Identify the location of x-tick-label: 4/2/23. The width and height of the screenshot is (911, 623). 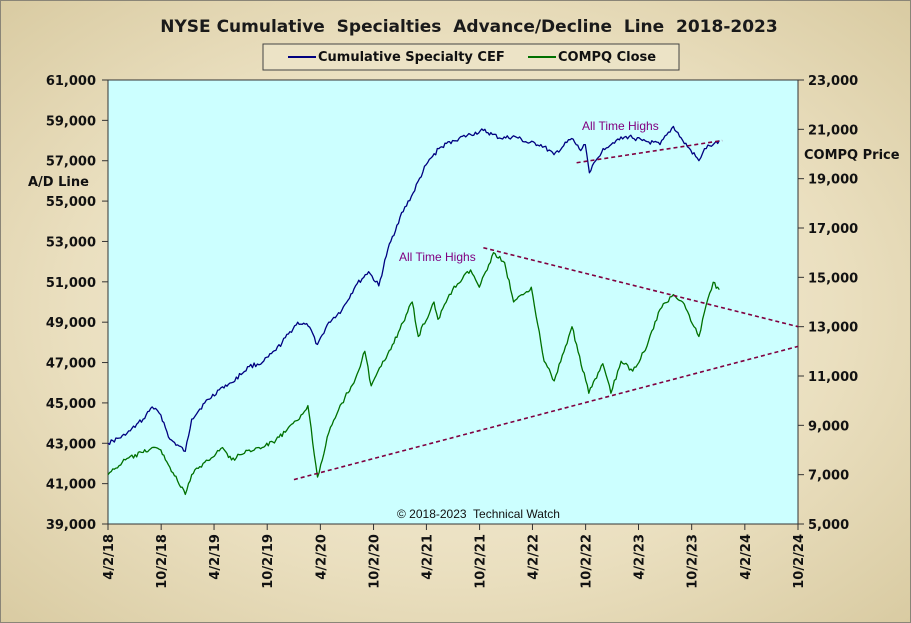
(640, 557).